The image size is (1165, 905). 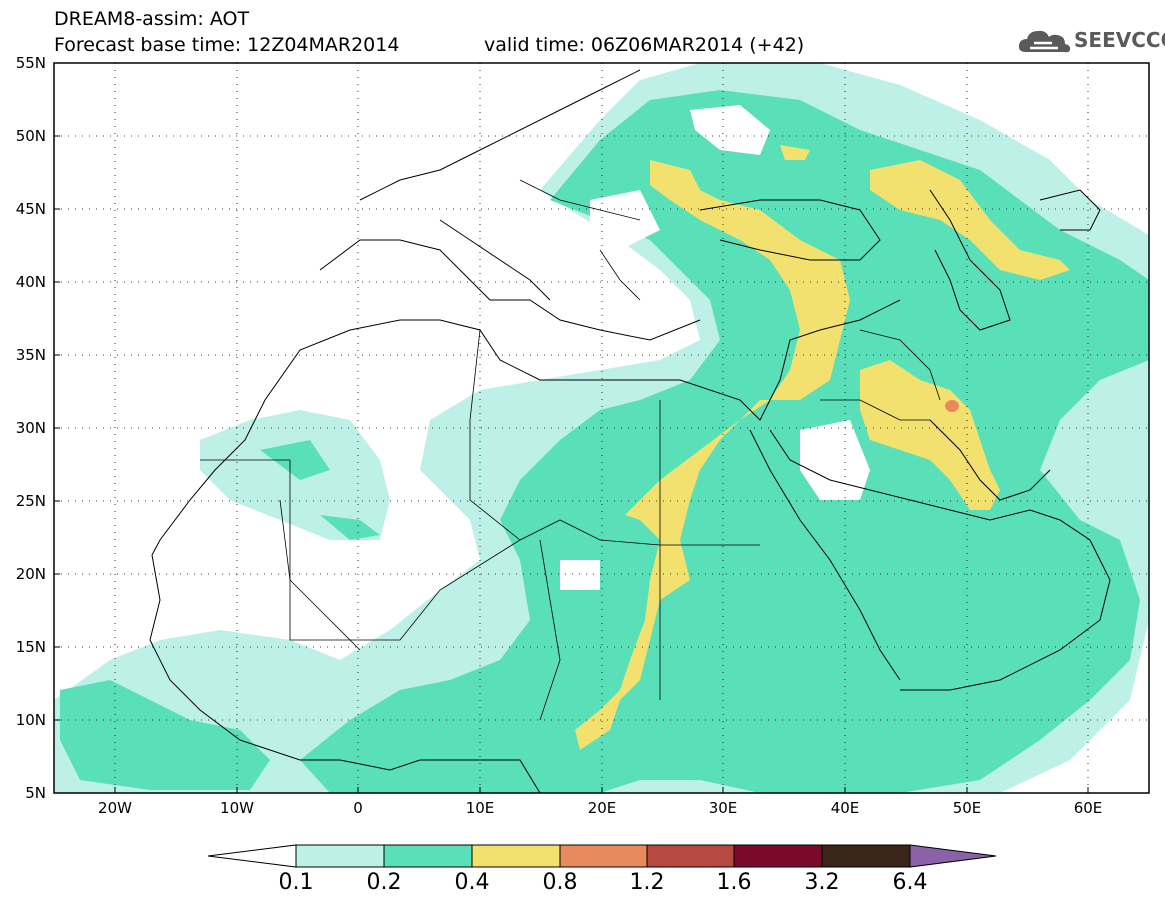 I want to click on chart-title: DREAM8-assim: AOT, so click(x=152, y=19).